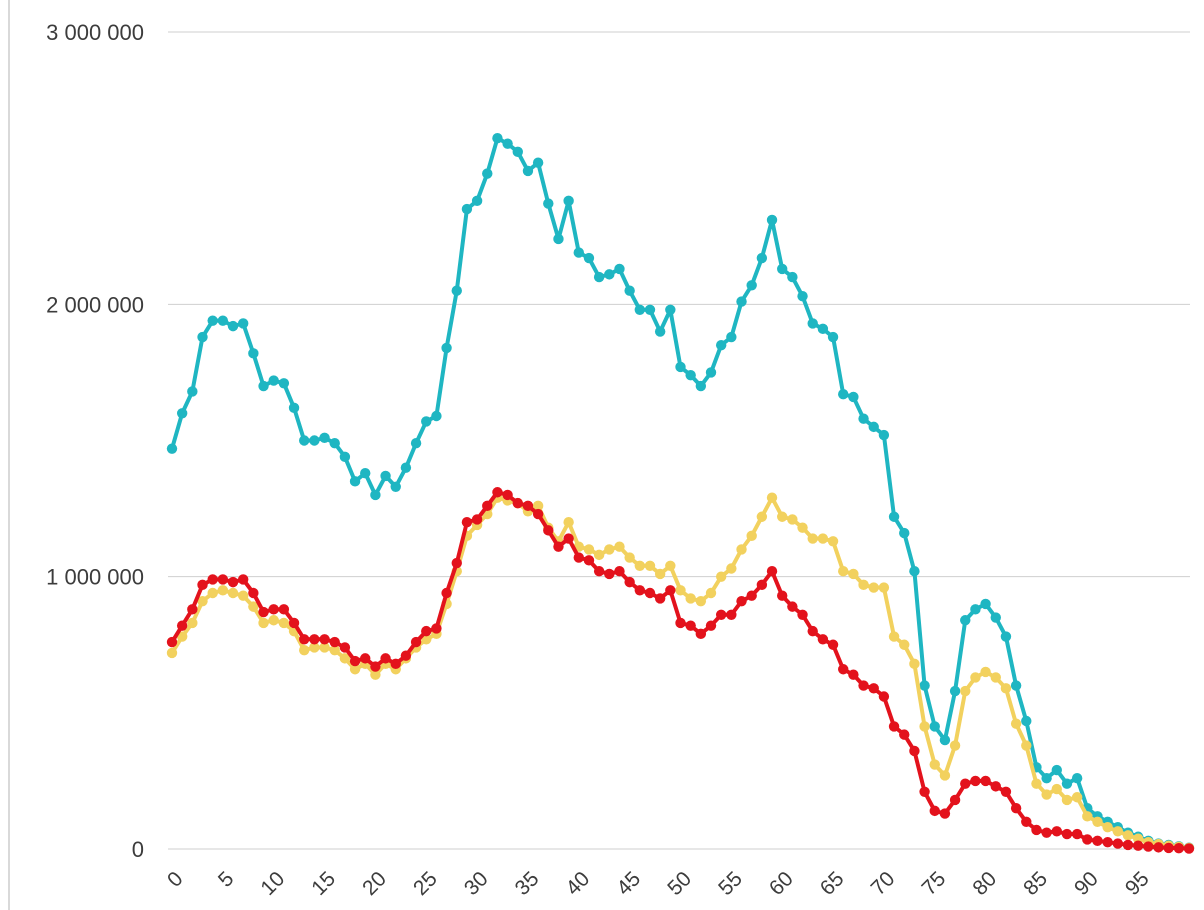  I want to click on y-axis-ticks: 0 1 000 000 2 000 000 3 000 000, so click(95, 441).